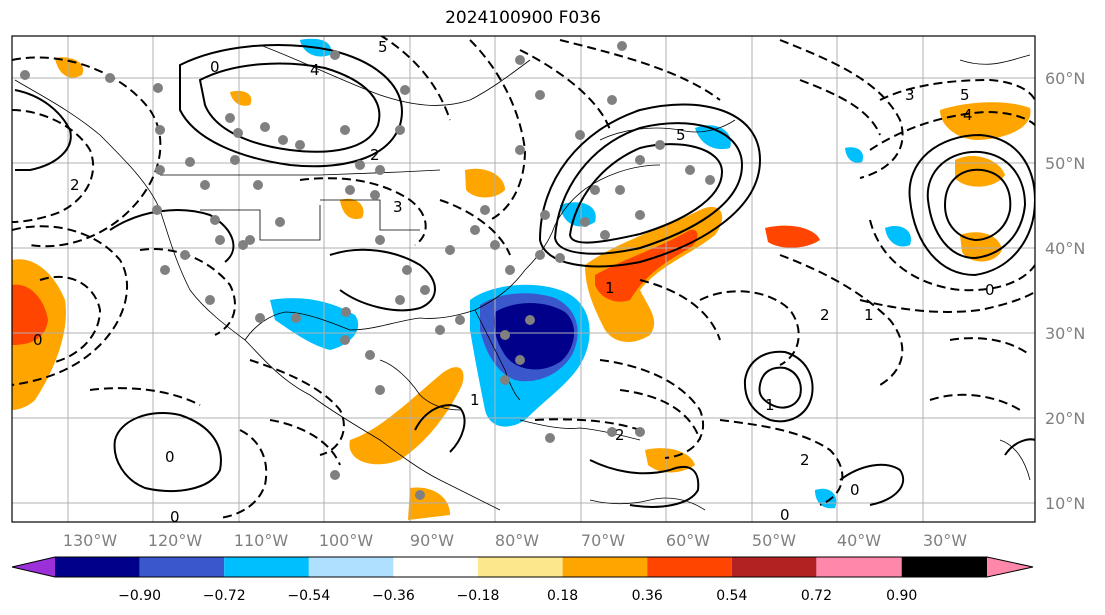 This screenshot has height=615, width=1105. Describe the element at coordinates (478, 596) in the screenshot. I see `colorbar-label: −0.18` at that location.